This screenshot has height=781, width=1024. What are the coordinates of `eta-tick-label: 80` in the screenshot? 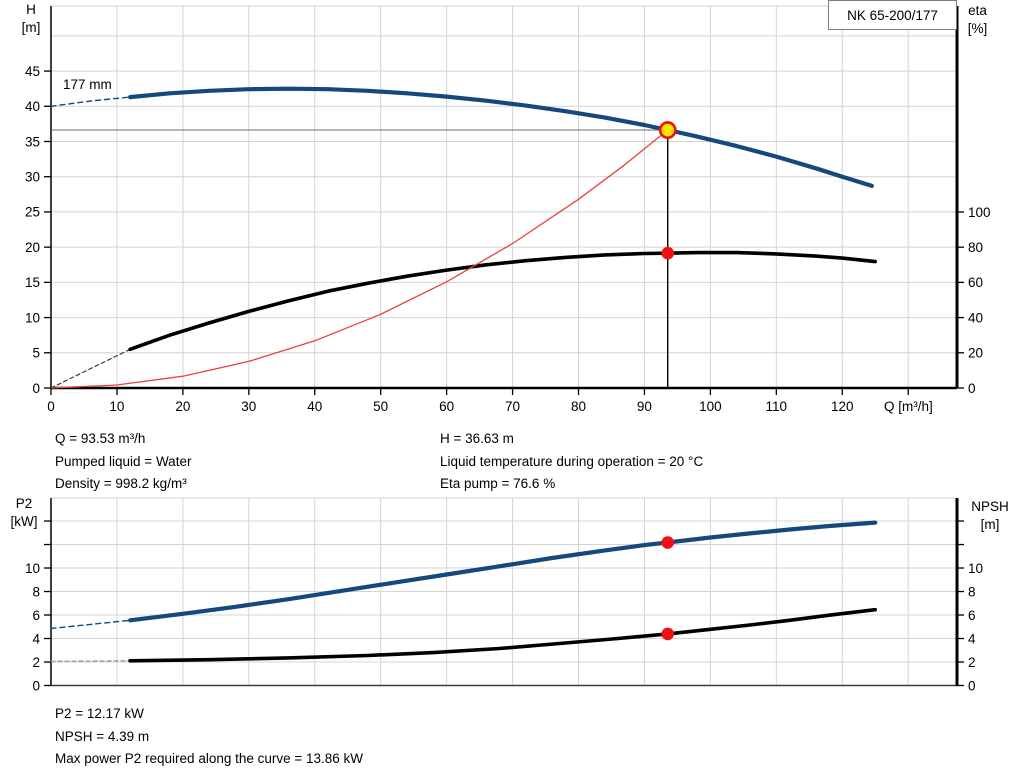 It's located at (975, 247).